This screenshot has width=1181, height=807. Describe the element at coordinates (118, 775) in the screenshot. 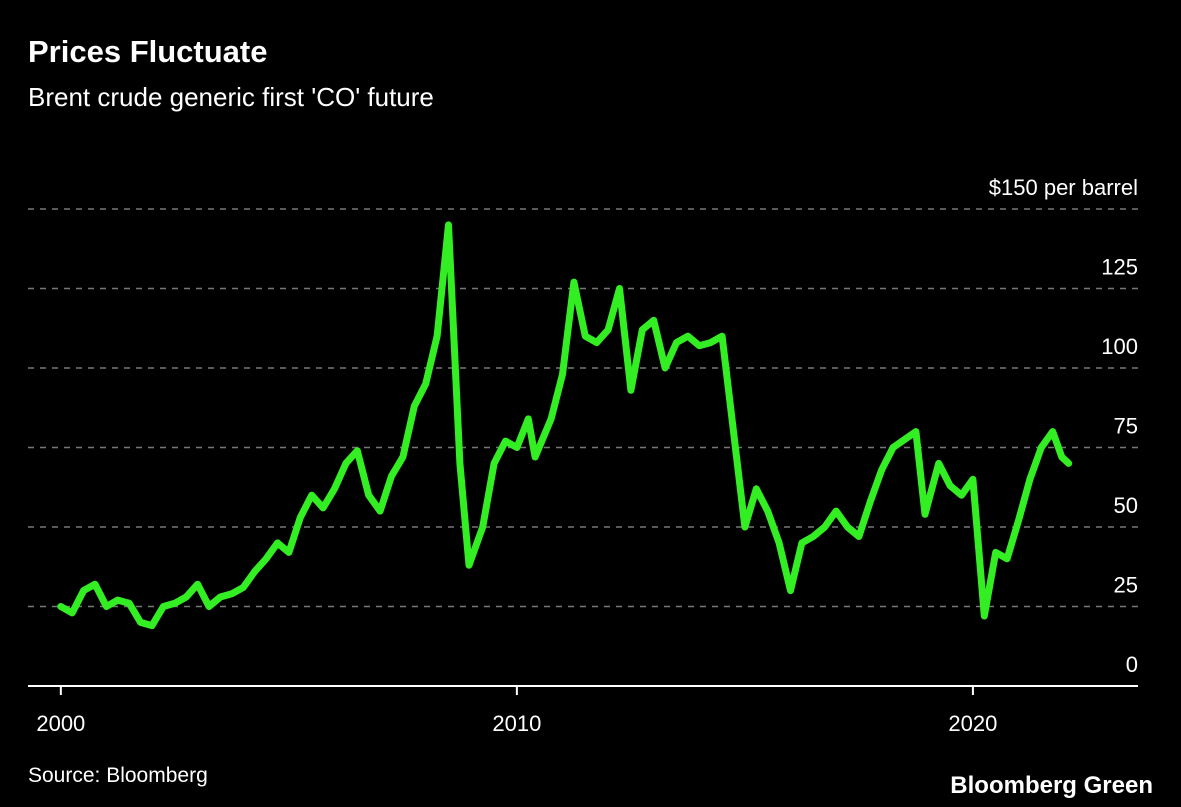

I see `source: Source: Bloomberg` at that location.